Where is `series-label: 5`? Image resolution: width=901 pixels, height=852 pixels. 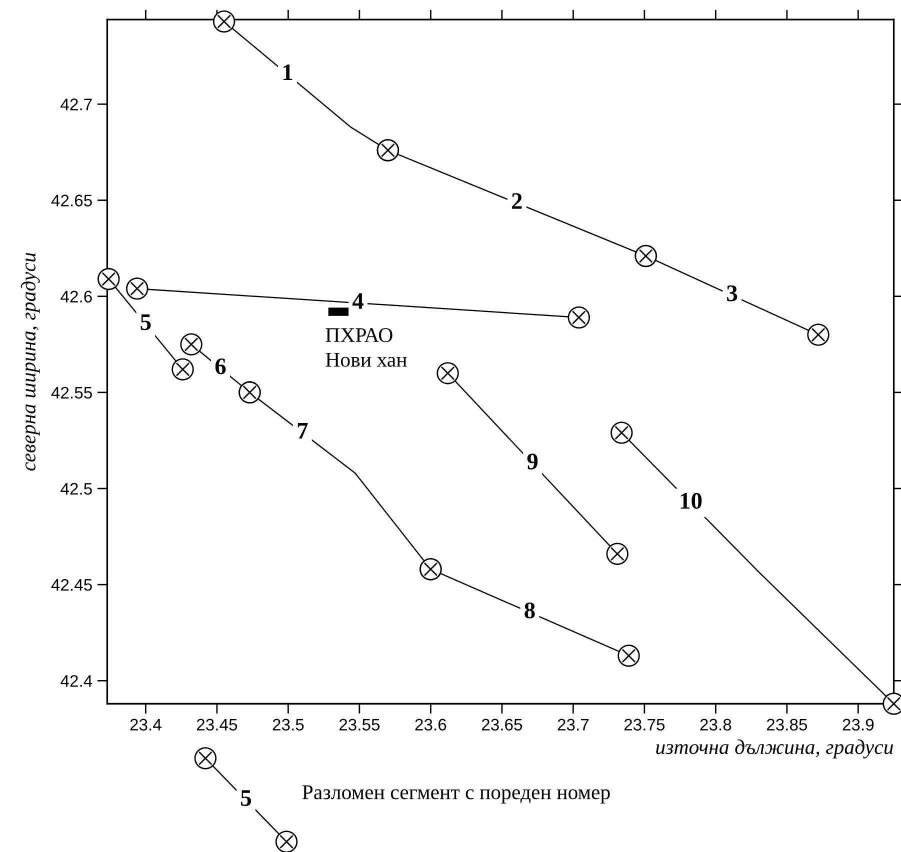 series-label: 5 is located at coordinates (145, 322).